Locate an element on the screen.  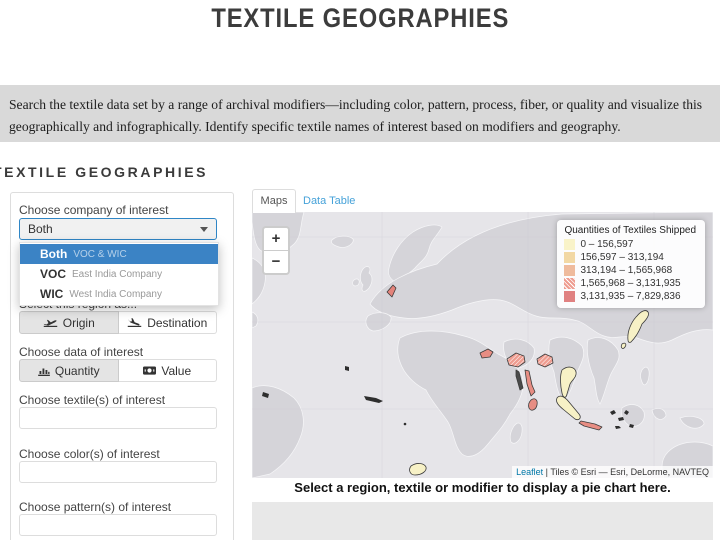
company-option-wic: WIC West India Company is located at coordinates (101, 294).